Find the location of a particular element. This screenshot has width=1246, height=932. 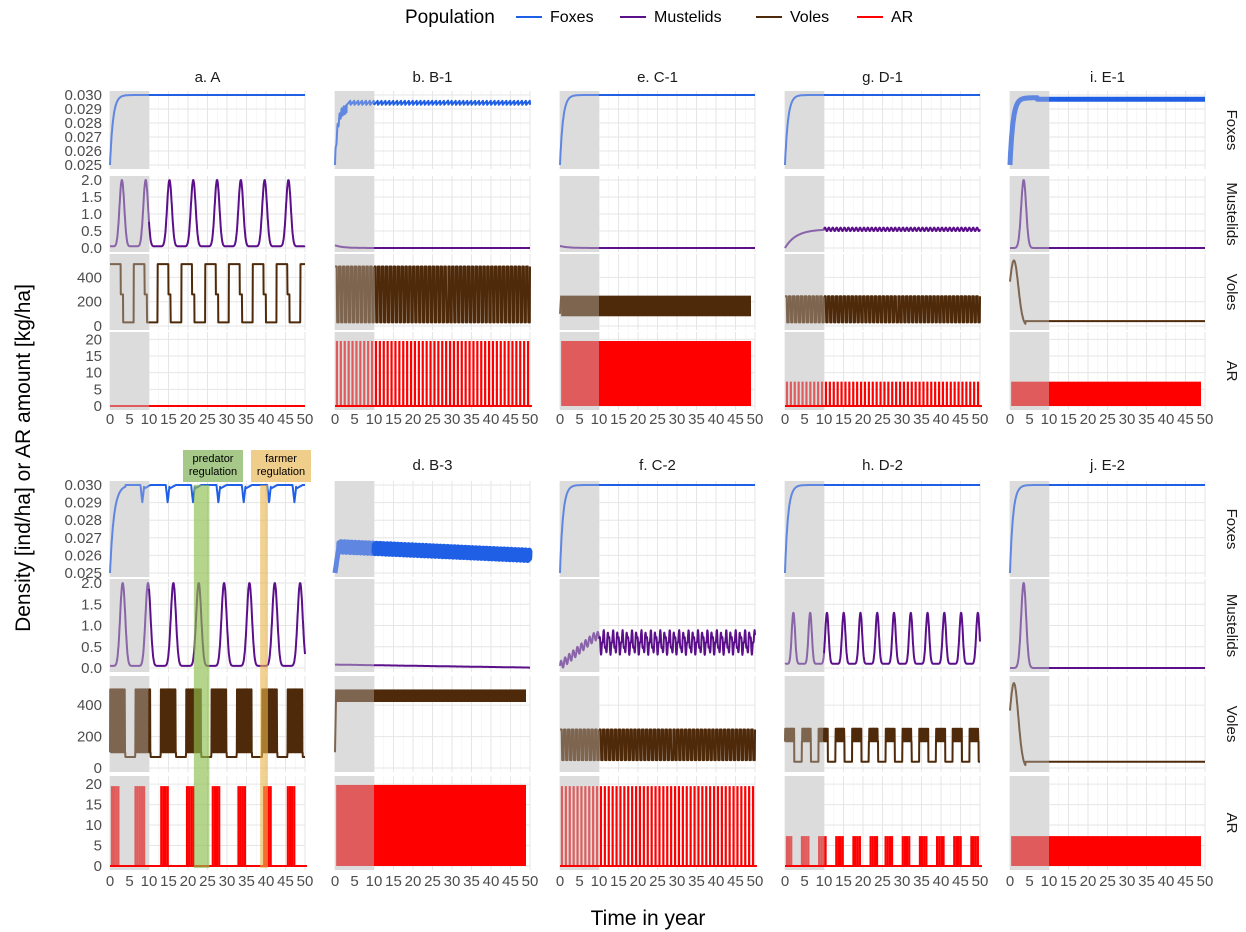

series-band is located at coordinates (1125, 851).